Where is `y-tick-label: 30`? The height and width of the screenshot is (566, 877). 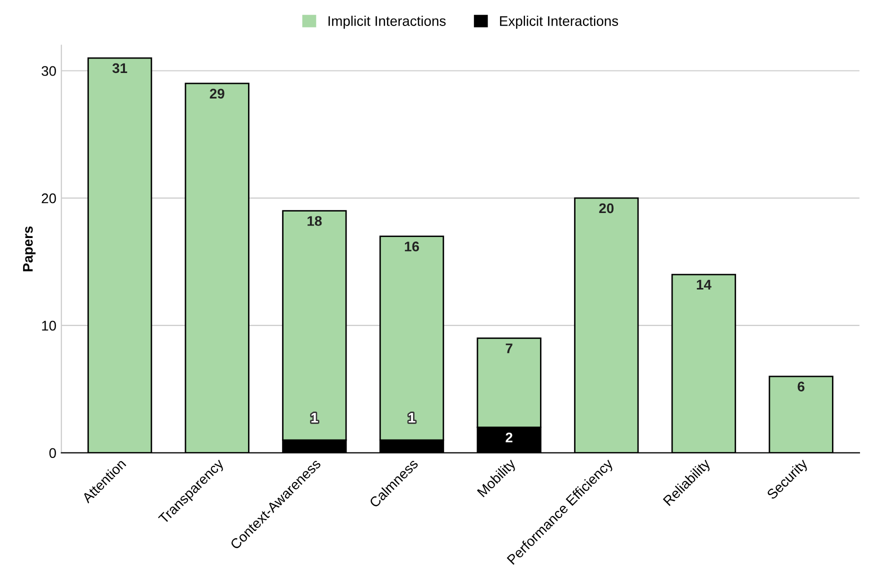
y-tick-label: 30 is located at coordinates (49, 71).